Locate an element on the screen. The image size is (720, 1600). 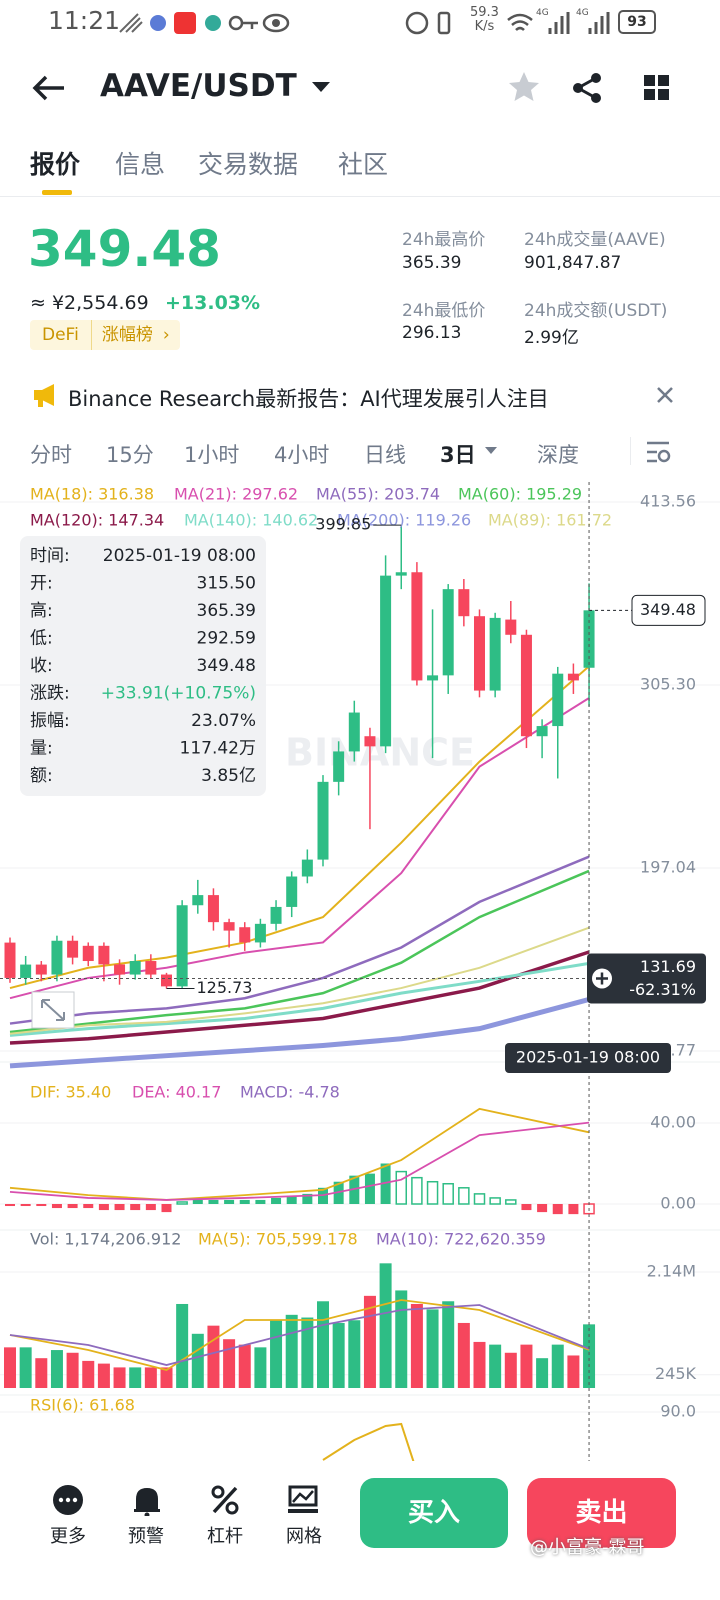
header-icons is located at coordinates (591, 88).